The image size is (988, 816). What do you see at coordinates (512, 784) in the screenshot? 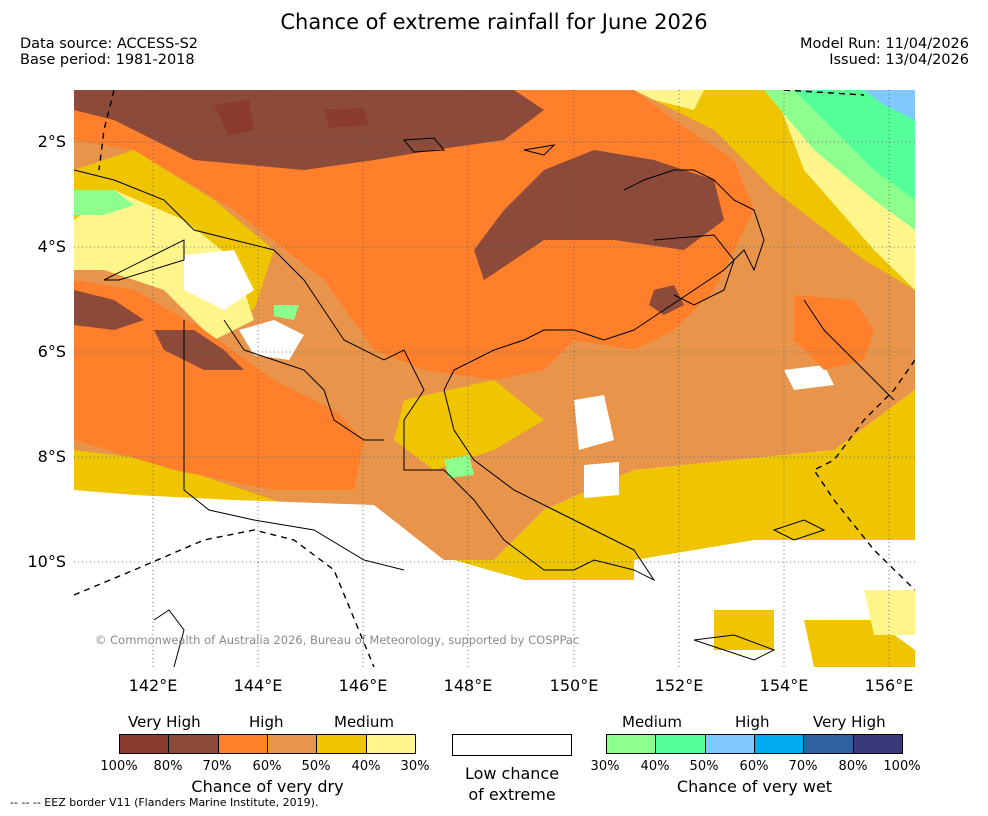
I see `legend-low-chance-caption: Low chance of extreme` at bounding box center [512, 784].